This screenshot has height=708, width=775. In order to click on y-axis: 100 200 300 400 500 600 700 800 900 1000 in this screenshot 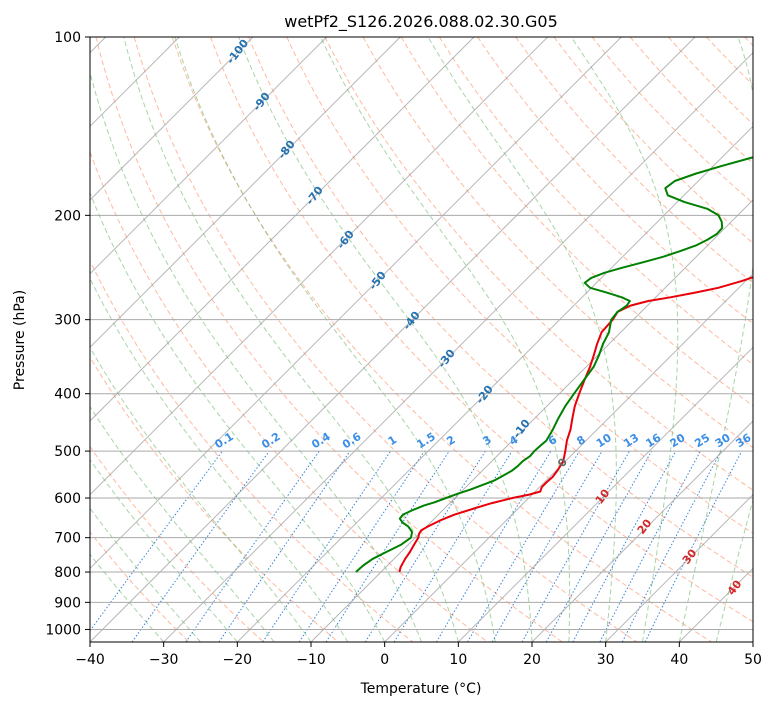, I will do `click(67, 334)`.